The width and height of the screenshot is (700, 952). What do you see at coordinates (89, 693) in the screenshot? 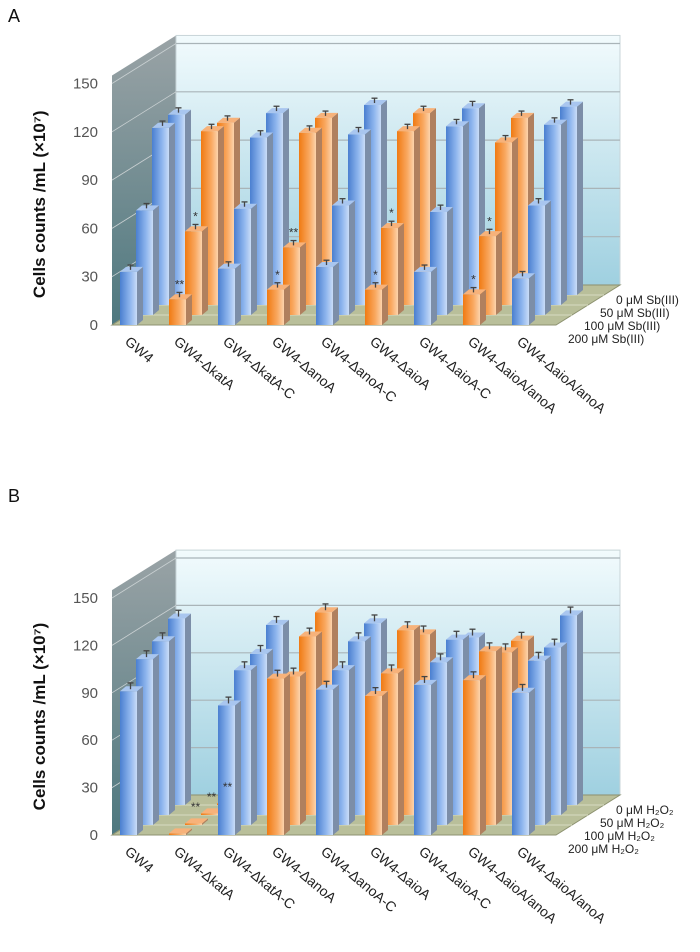
I see `y-tick-label: 90` at bounding box center [89, 693].